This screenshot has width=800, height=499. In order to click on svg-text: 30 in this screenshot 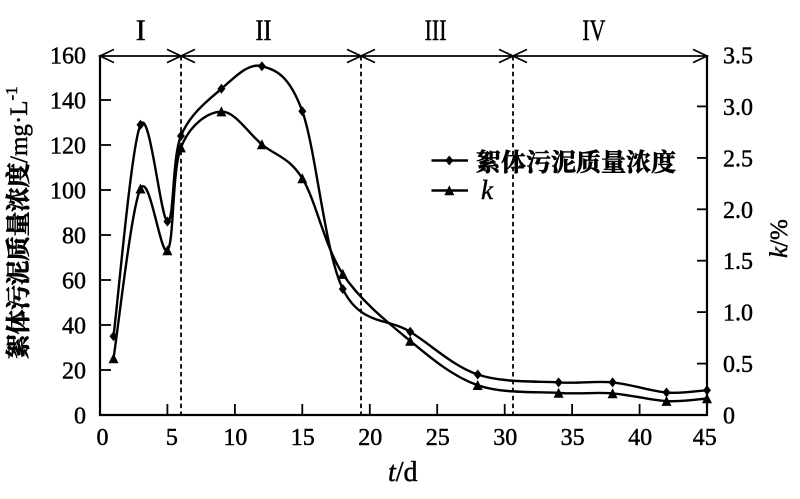, I will do `click(505, 438)`.